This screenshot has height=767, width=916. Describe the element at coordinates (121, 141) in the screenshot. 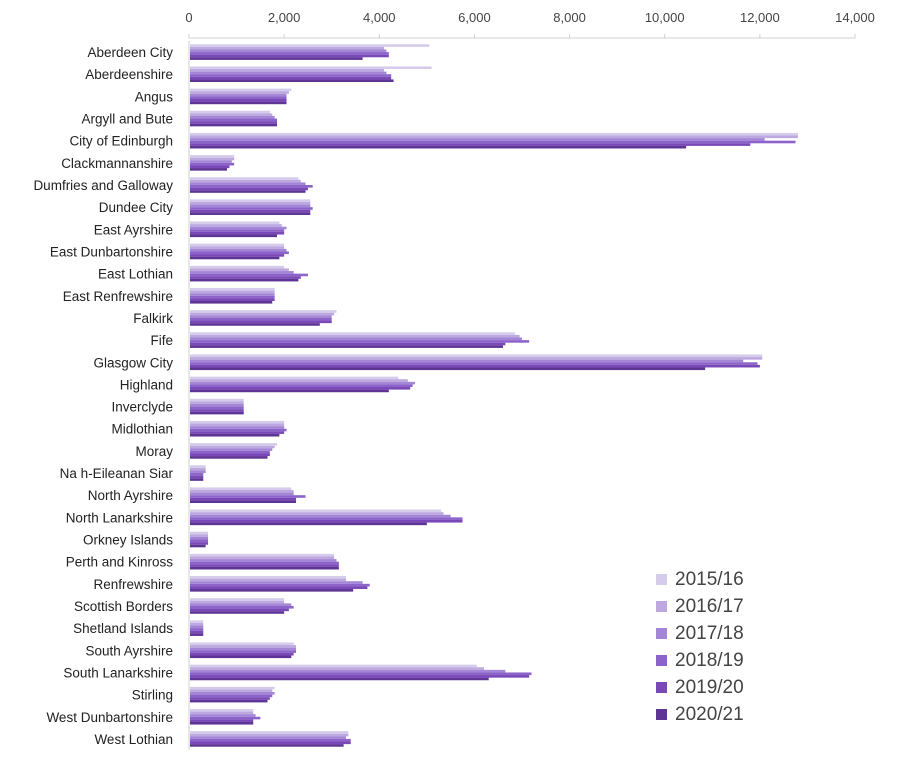

I see `category-label: City of Edinburgh` at that location.